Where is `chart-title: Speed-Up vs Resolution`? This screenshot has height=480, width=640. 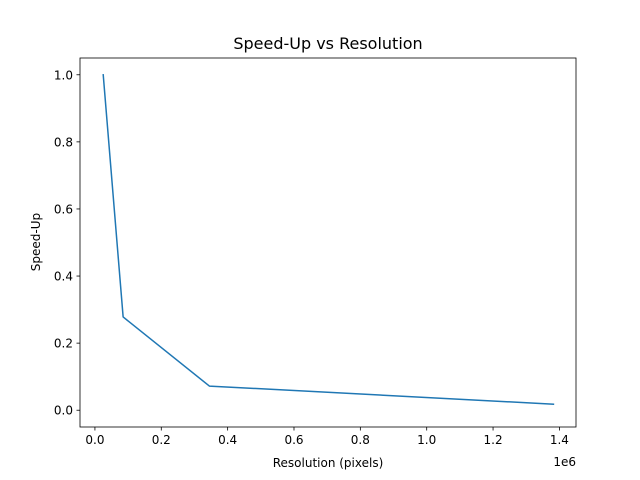
chart-title: Speed-Up vs Resolution is located at coordinates (327, 43).